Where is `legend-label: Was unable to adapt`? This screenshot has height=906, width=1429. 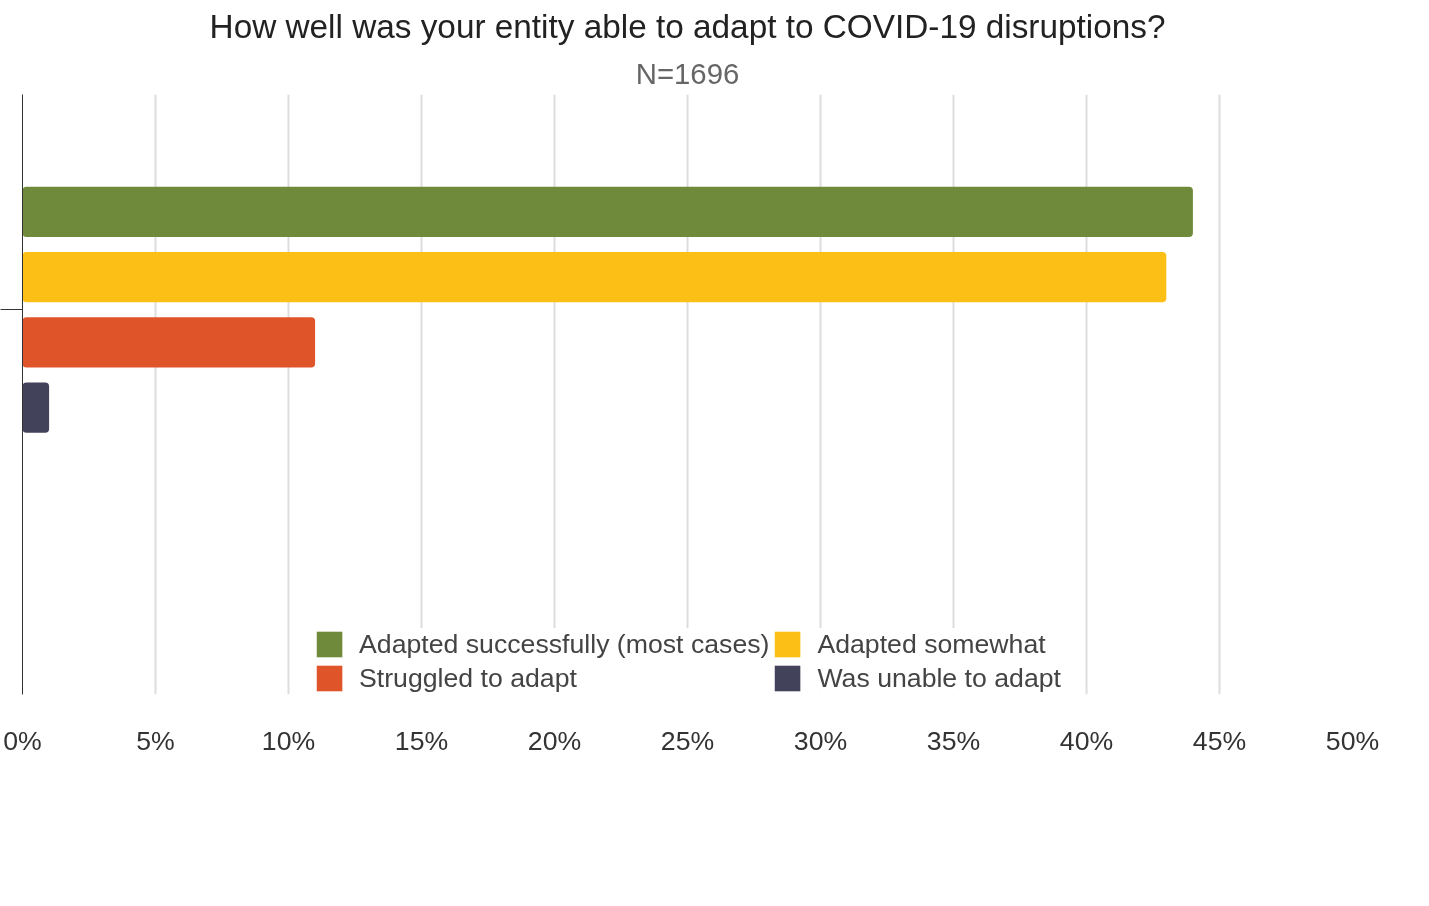
legend-label: Was unable to adapt is located at coordinates (939, 678).